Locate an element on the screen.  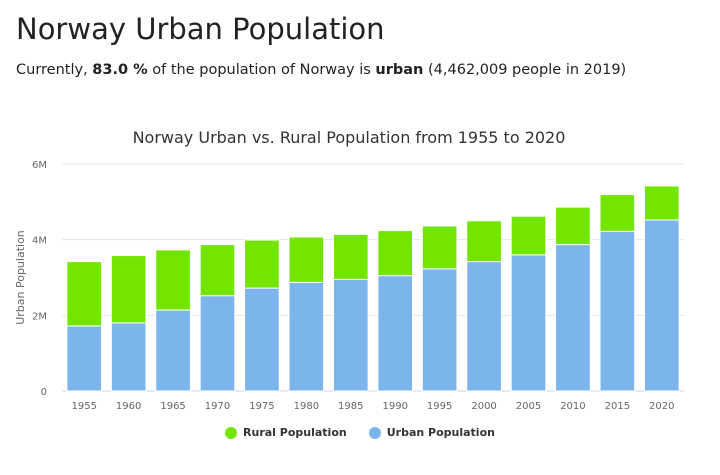
urban-percent: 83.0 % is located at coordinates (120, 70).